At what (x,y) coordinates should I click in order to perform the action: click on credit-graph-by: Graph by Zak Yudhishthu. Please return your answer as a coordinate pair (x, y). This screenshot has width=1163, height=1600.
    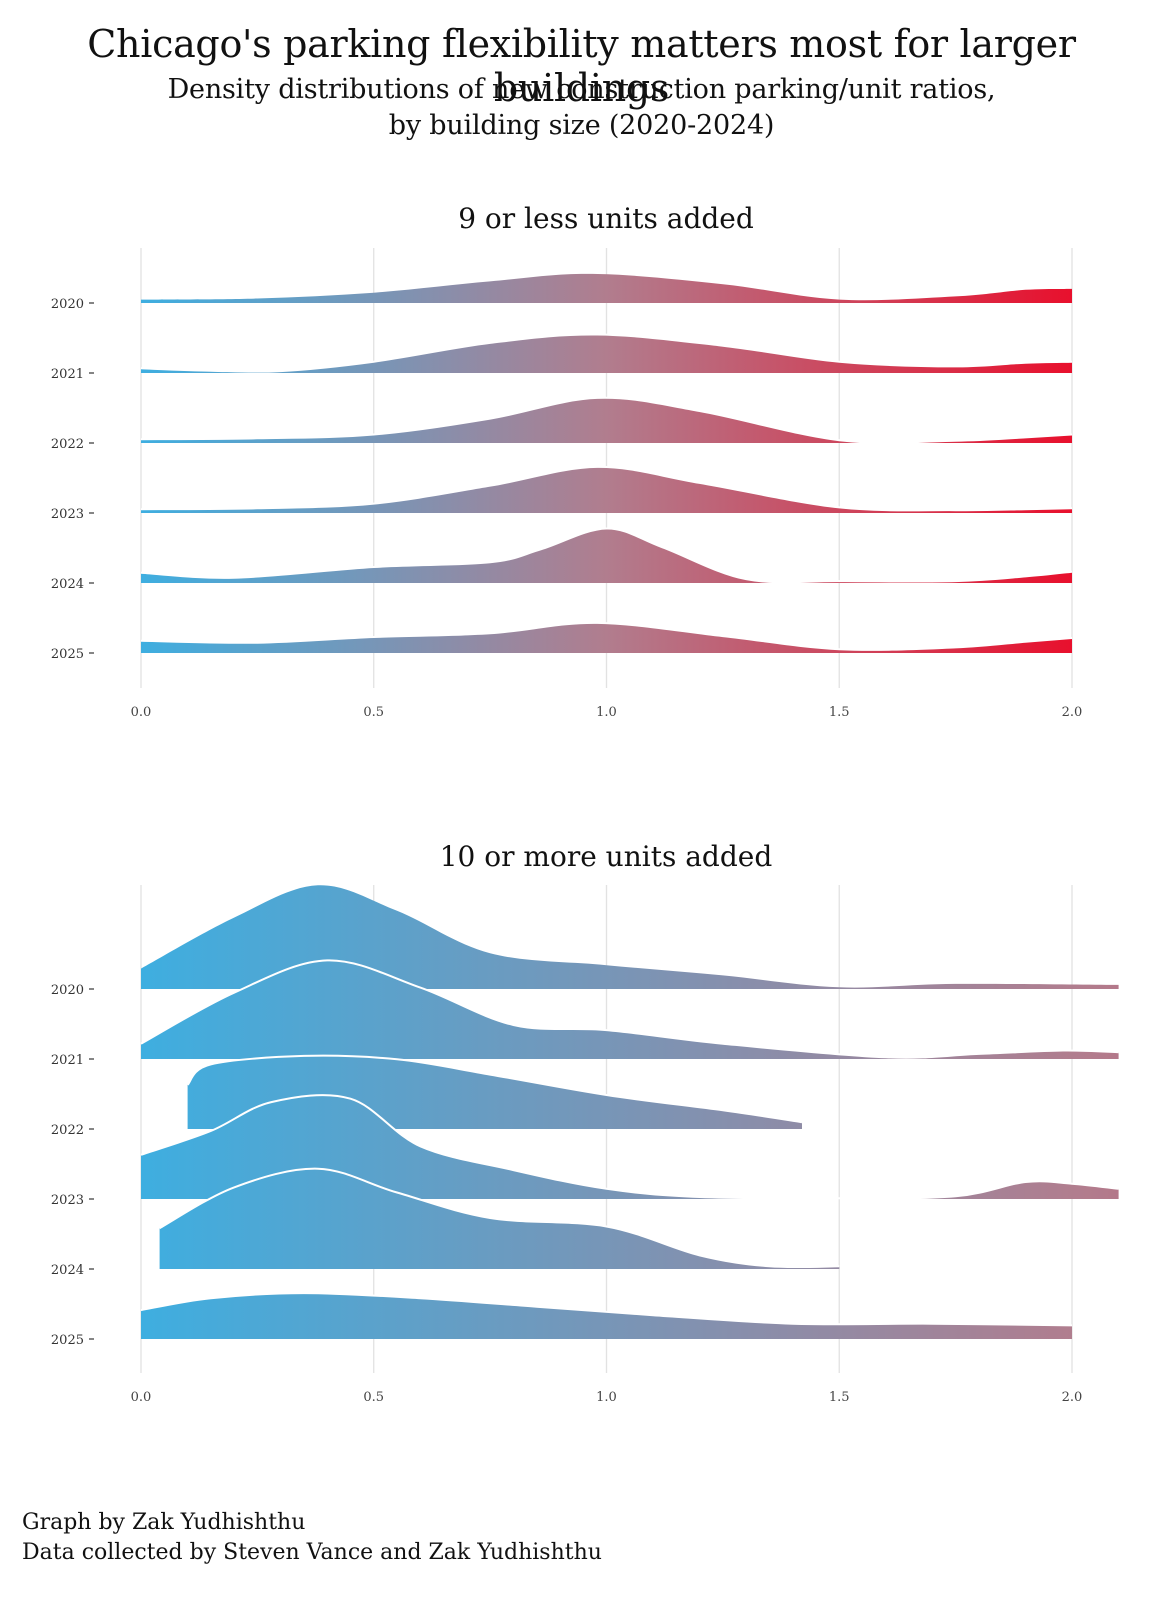
    Looking at the image, I should click on (164, 1522).